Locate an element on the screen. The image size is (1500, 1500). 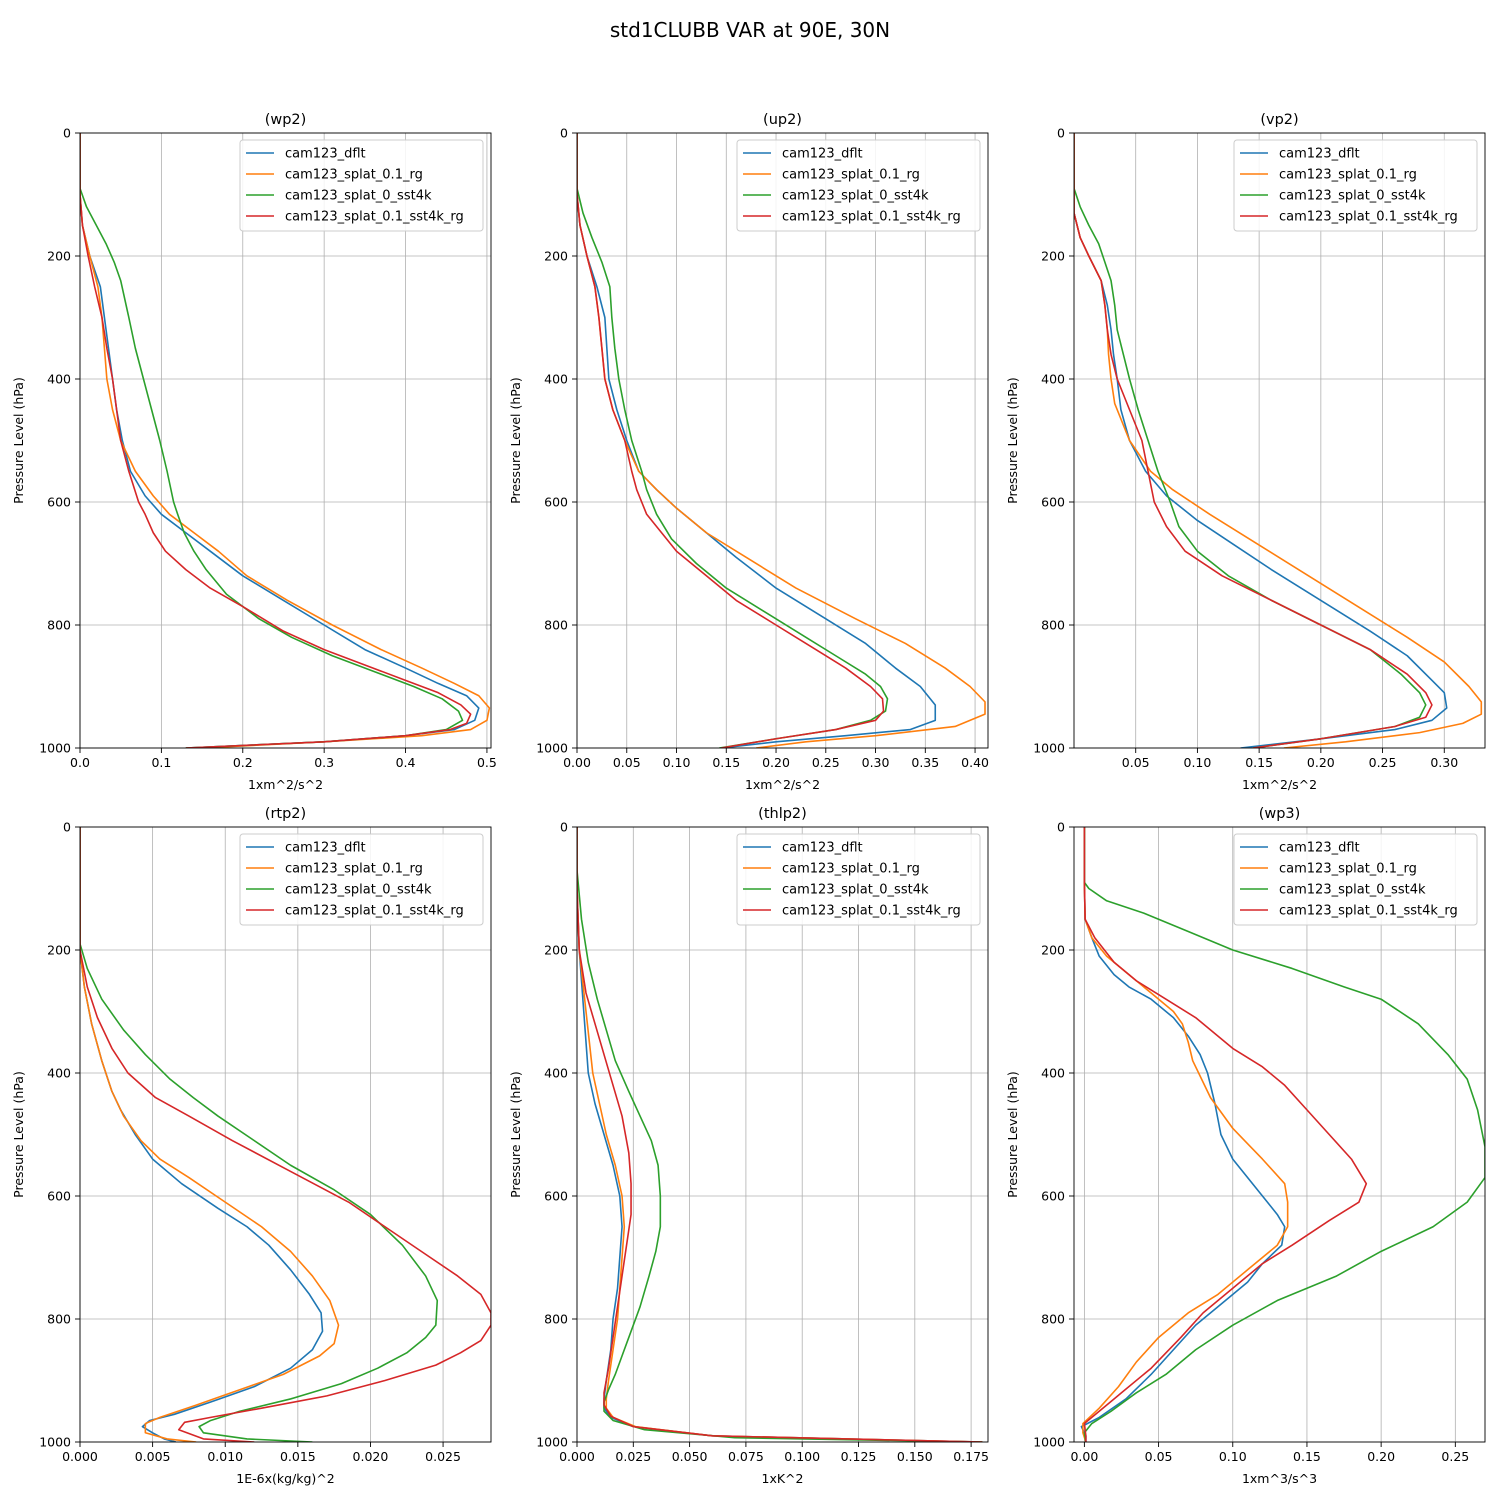
x-tick-label: 0.20 is located at coordinates (1381, 1456).